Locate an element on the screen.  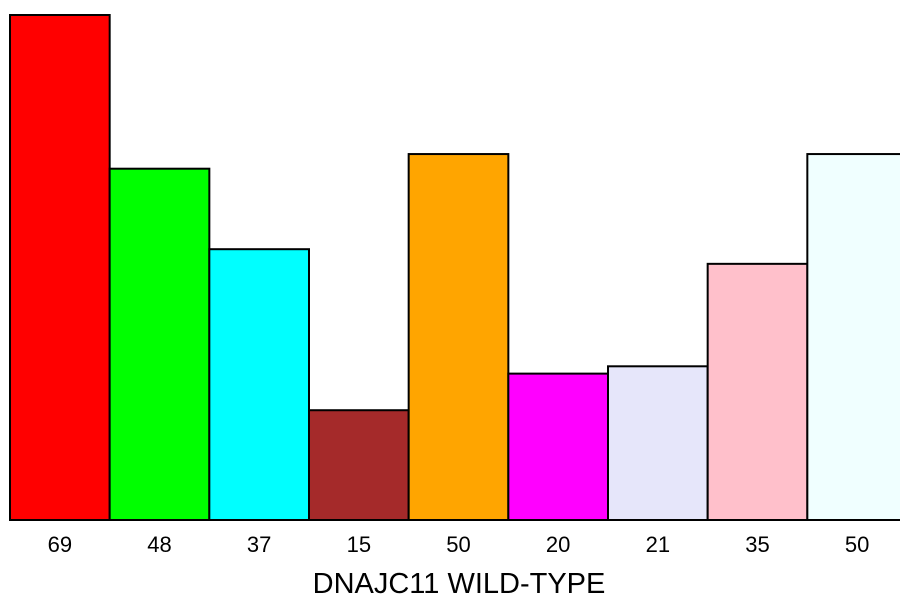
x-axis-title: DNAJC11 WILD-TYPE is located at coordinates (459, 584).